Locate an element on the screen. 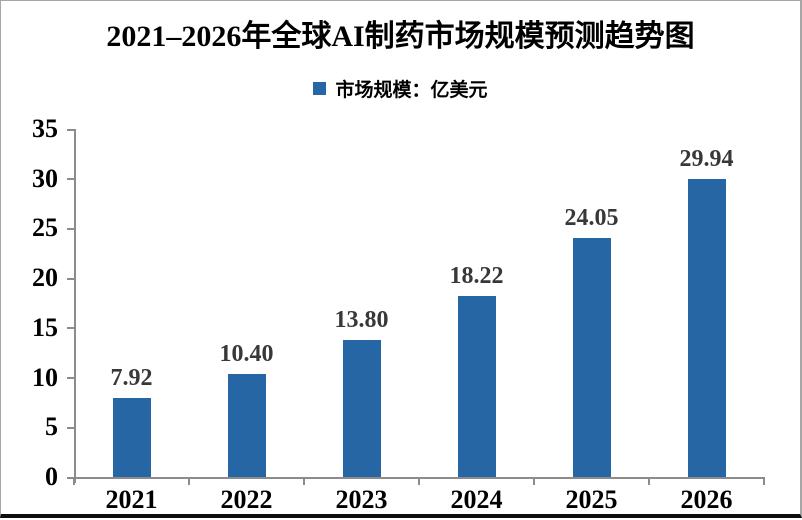  bar-value-label: 13.80 is located at coordinates (361, 319).